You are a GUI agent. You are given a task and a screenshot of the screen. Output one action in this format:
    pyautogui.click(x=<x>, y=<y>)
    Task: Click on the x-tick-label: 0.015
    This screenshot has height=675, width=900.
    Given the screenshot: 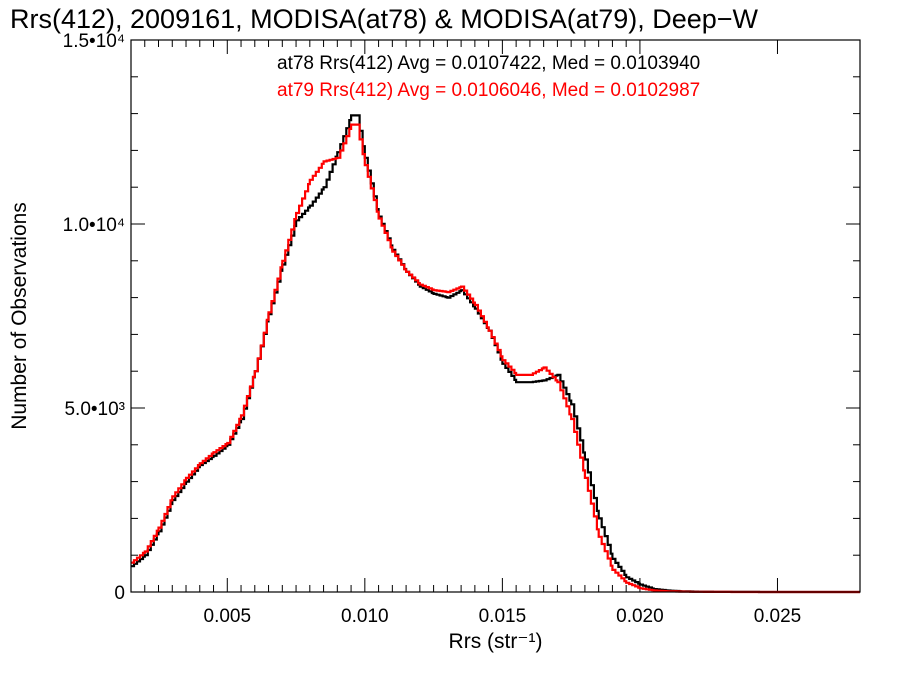 What is the action you would take?
    pyautogui.click(x=503, y=616)
    